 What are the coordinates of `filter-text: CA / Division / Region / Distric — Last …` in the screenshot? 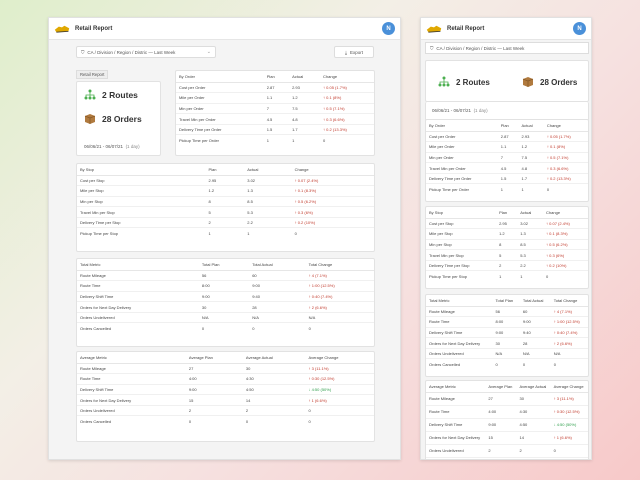 It's located at (131, 52).